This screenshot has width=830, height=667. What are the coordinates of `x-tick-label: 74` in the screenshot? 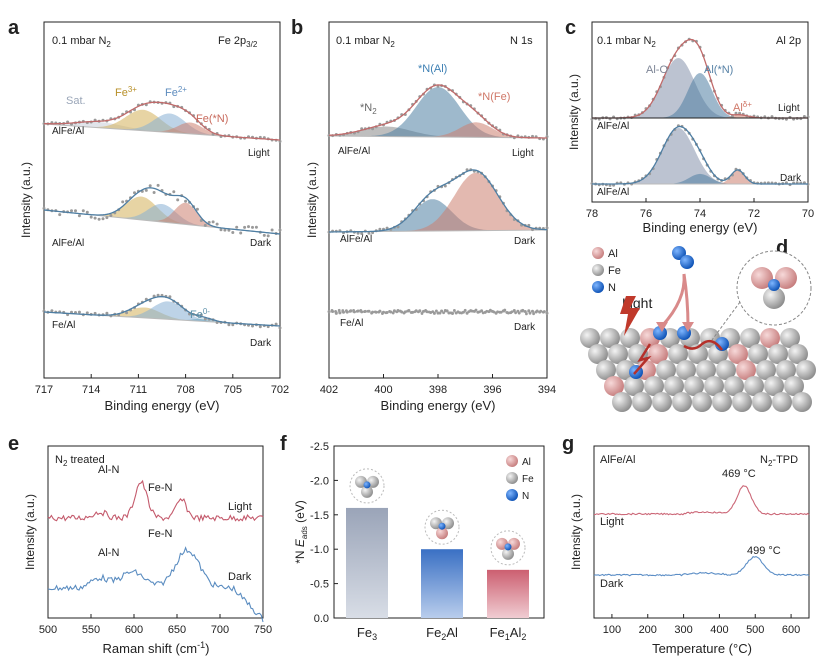 It's located at (700, 214).